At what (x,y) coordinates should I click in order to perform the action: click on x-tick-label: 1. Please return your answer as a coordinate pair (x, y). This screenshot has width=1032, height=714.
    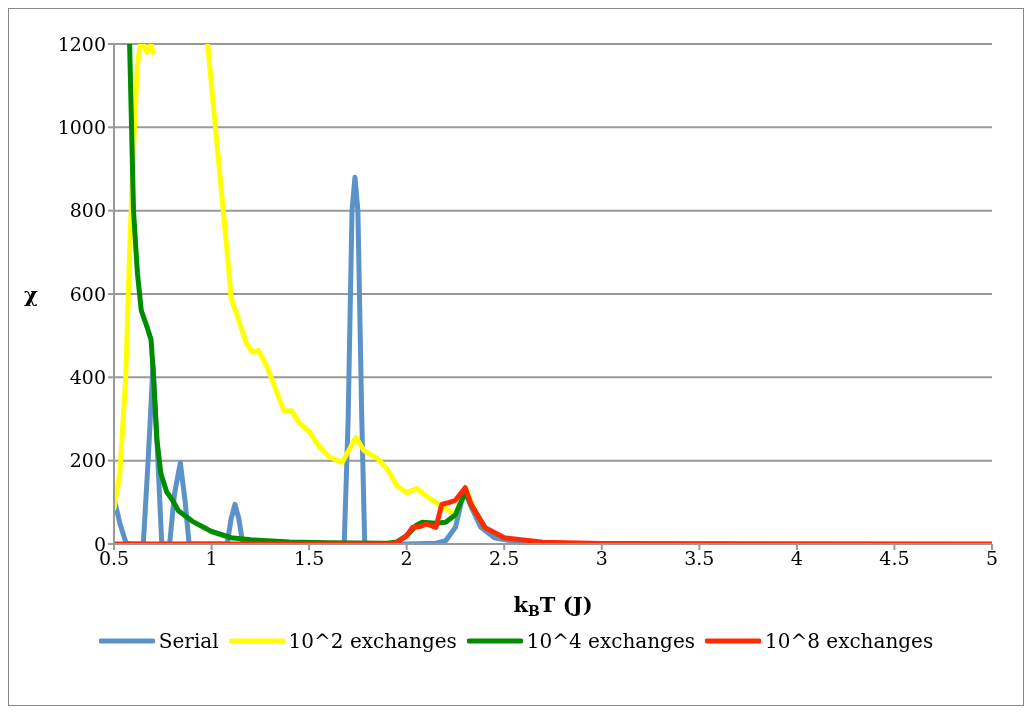
    Looking at the image, I should click on (211, 558).